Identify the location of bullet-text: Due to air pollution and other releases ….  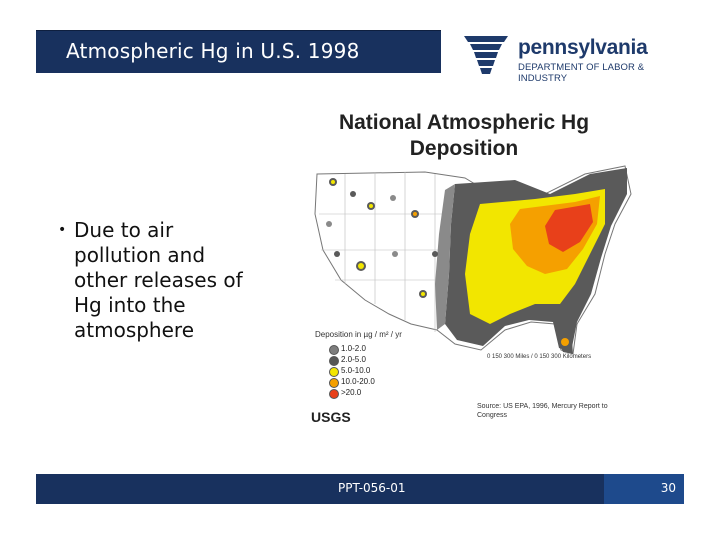
(158, 280).